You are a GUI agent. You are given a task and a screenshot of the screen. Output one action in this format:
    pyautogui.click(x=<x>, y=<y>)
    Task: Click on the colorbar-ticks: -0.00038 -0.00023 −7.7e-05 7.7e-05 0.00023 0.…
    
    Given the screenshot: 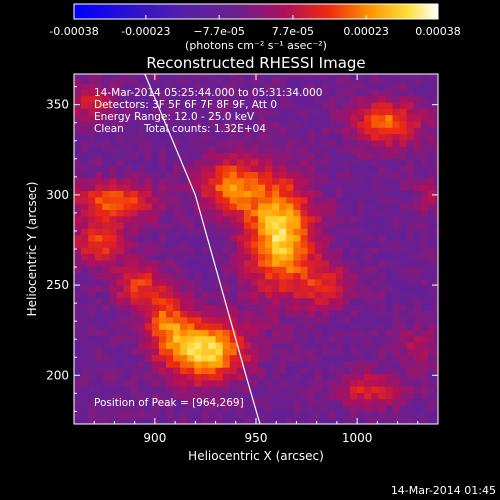 What is the action you would take?
    pyautogui.click(x=255, y=26)
    